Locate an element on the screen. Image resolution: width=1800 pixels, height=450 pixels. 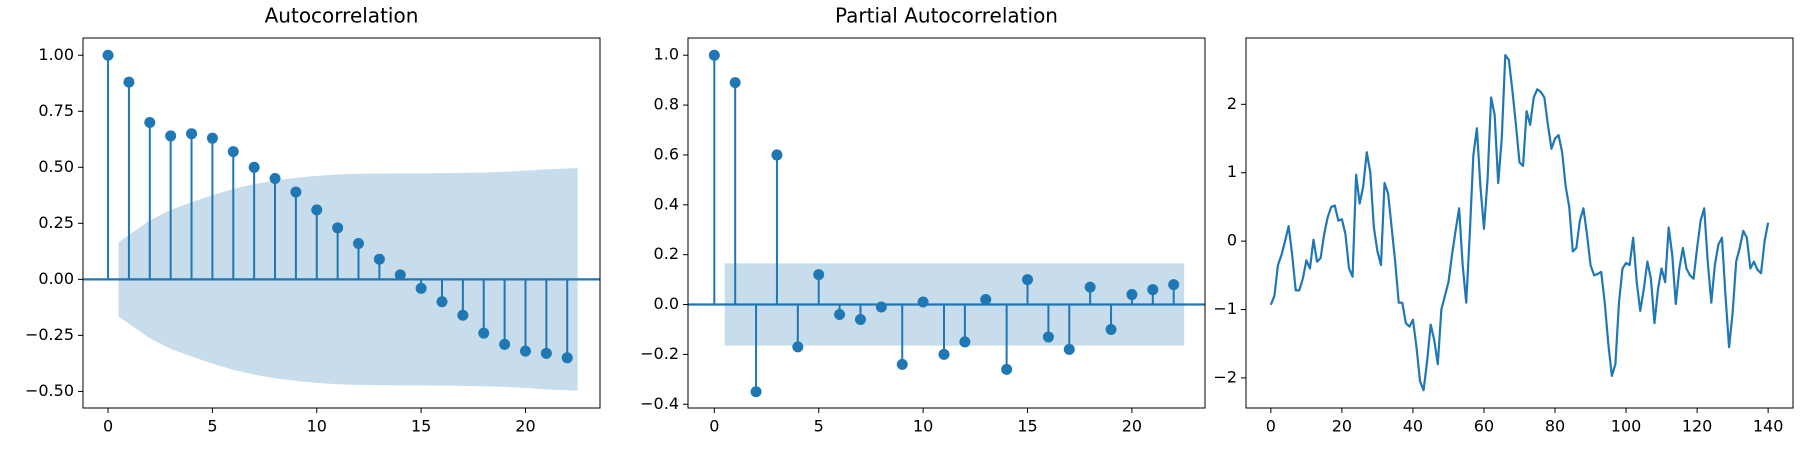
y-tick-label: 1.0 is located at coordinates (666, 54).